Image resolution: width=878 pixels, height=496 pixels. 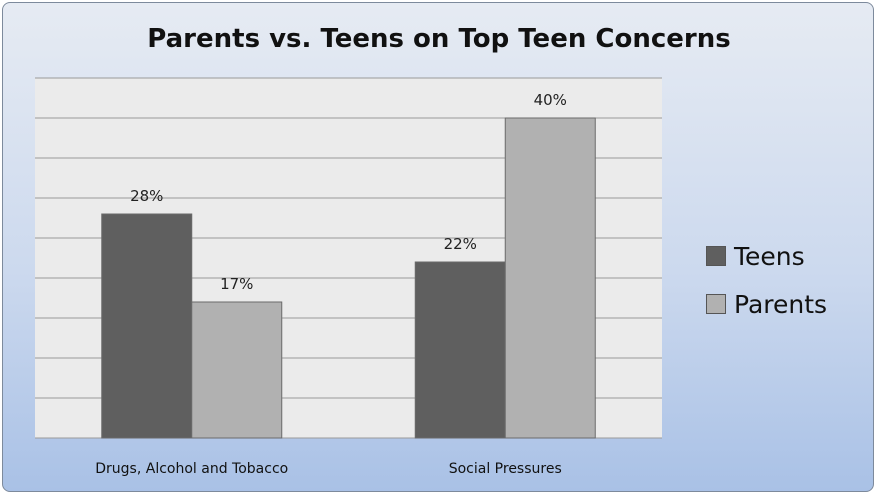 I want to click on legend: Teens Parents, so click(x=791, y=284).